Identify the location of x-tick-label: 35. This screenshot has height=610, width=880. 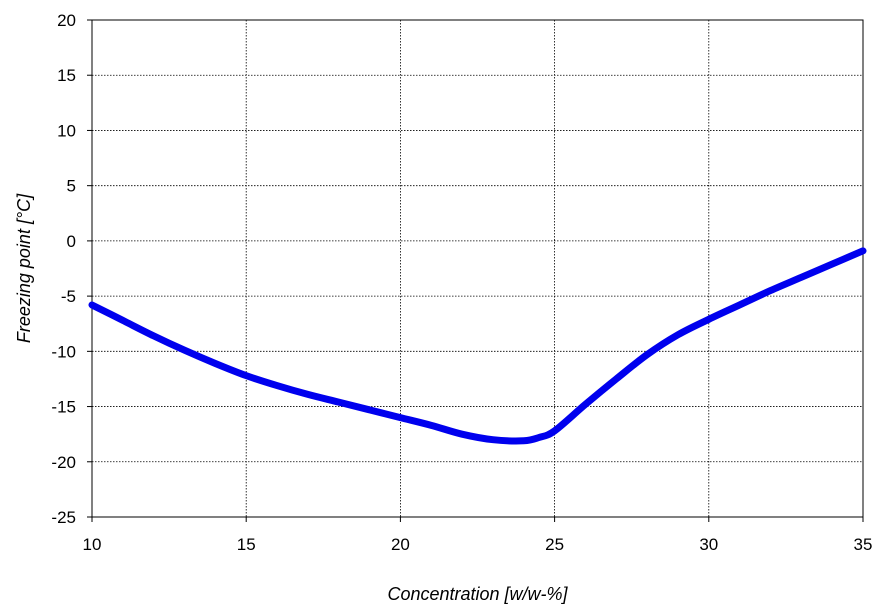
(863, 544).